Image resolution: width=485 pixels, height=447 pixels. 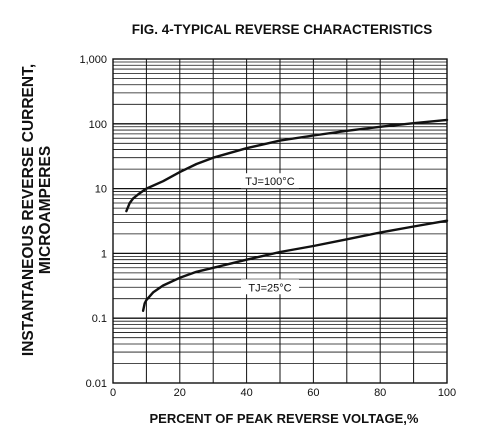 I want to click on y-tick-label: 1, so click(x=104, y=254).